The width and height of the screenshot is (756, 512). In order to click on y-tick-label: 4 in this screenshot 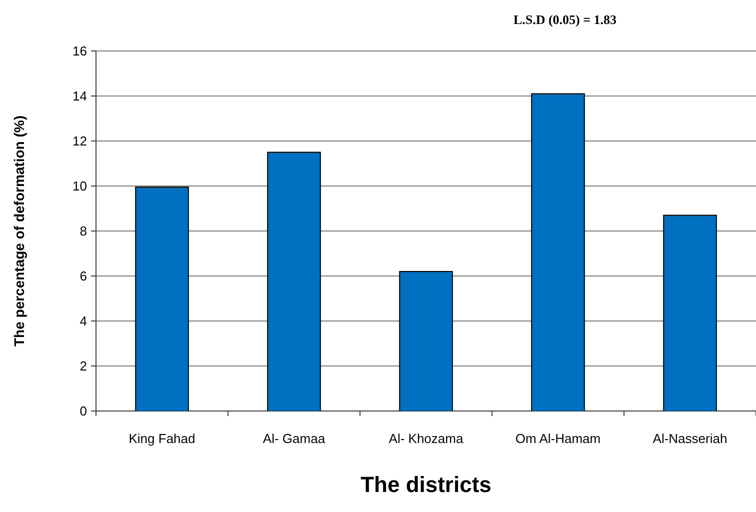, I will do `click(83, 321)`.